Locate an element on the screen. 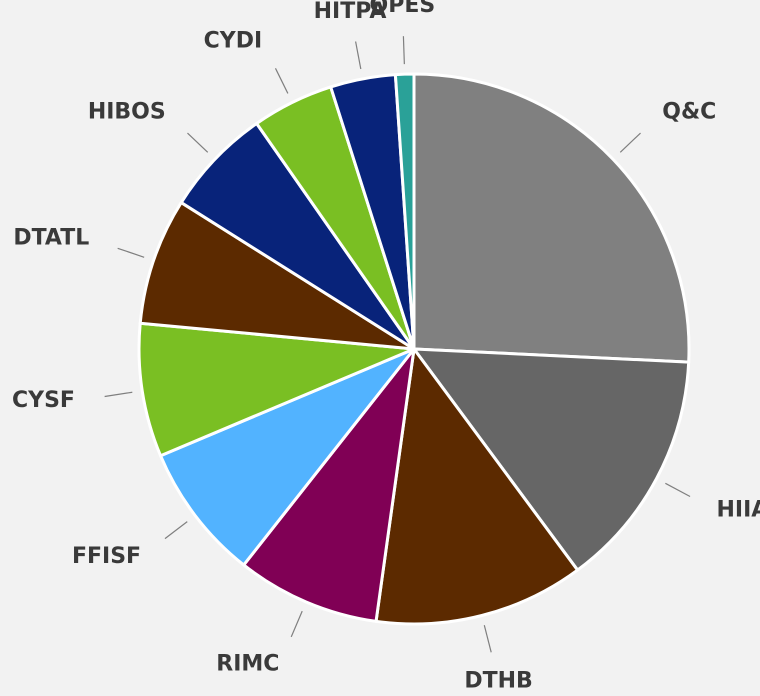 The height and width of the screenshot is (696, 760). slice-label-ffisf: FFISF is located at coordinates (106, 556).